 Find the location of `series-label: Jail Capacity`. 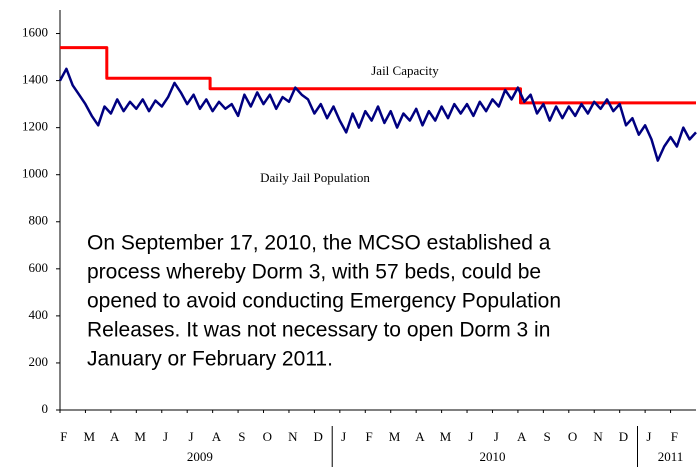

series-label: Jail Capacity is located at coordinates (405, 70).